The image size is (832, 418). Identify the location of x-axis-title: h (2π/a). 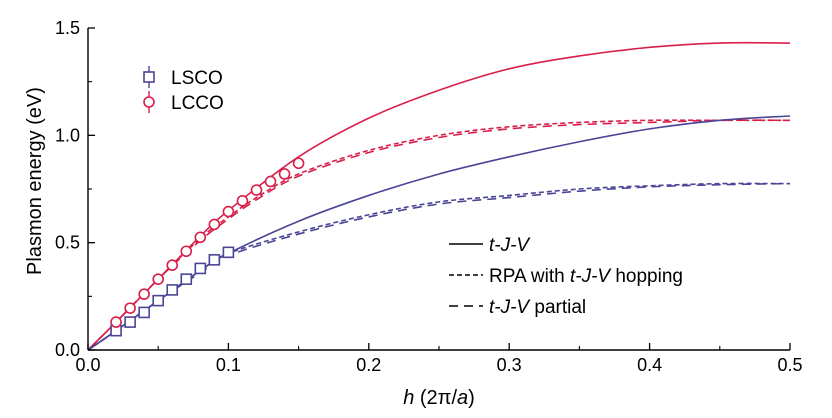
(439, 398).